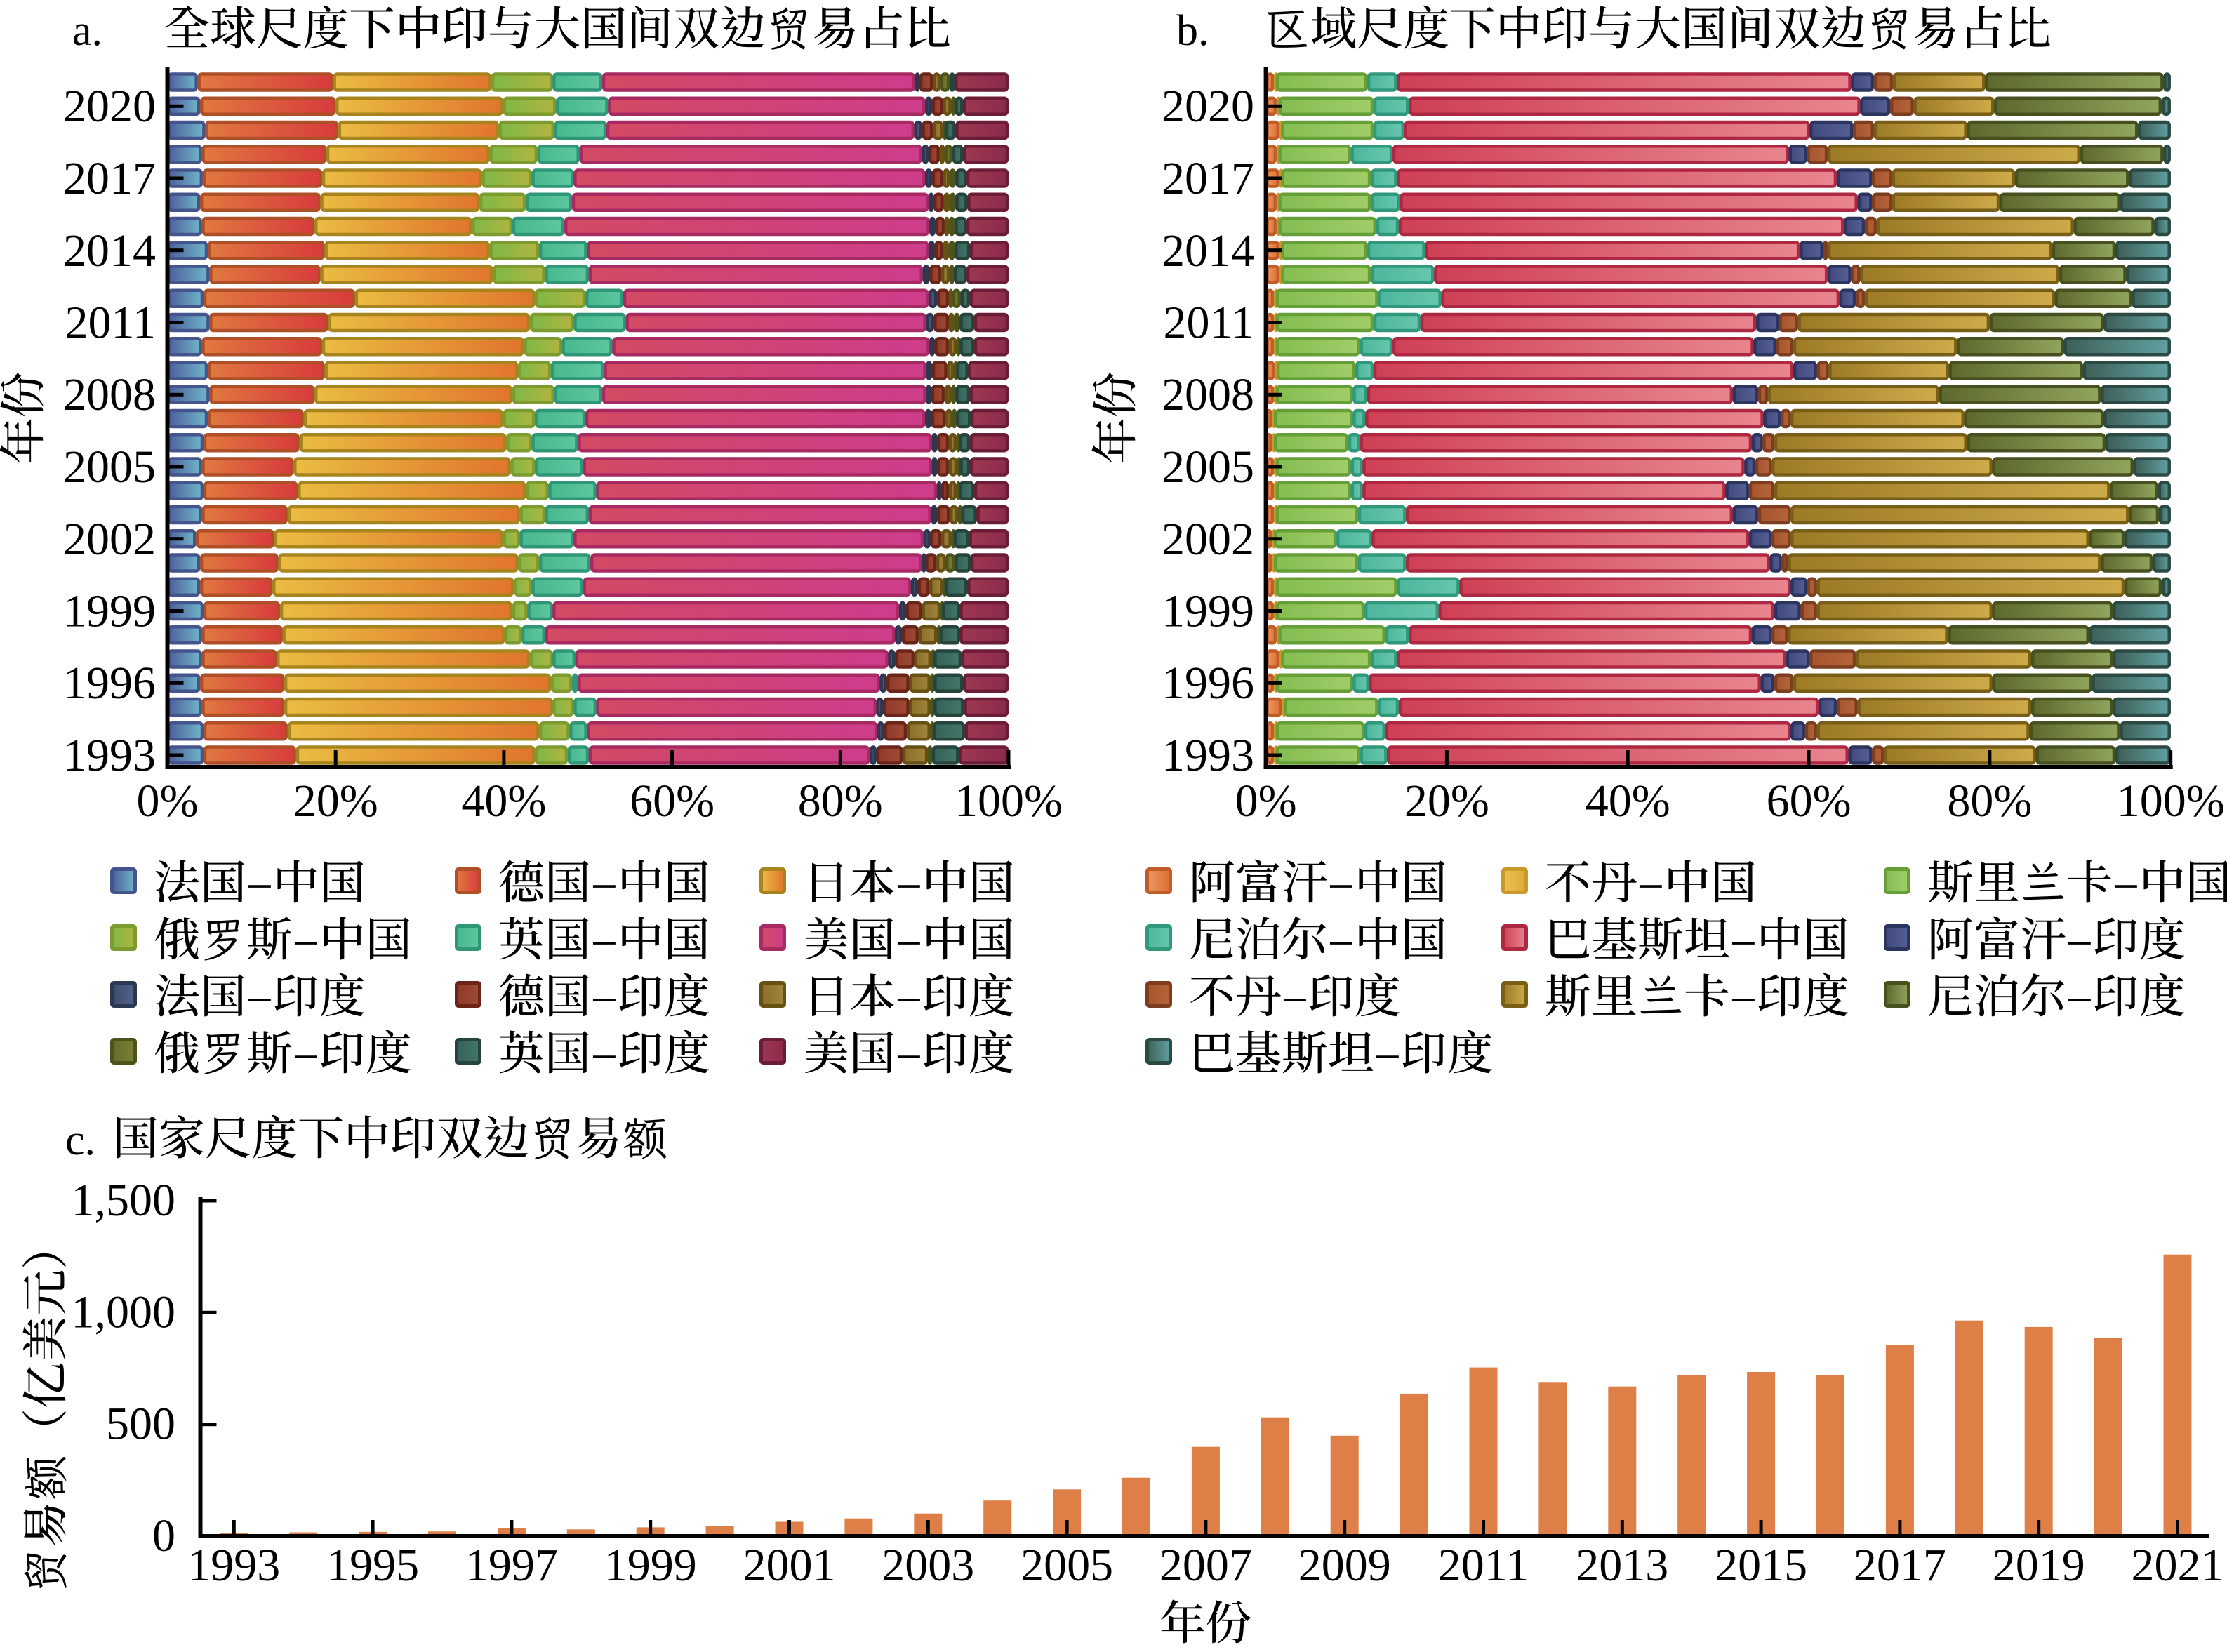  Describe the element at coordinates (1622, 1565) in the screenshot. I see `svg-text: 2013` at that location.